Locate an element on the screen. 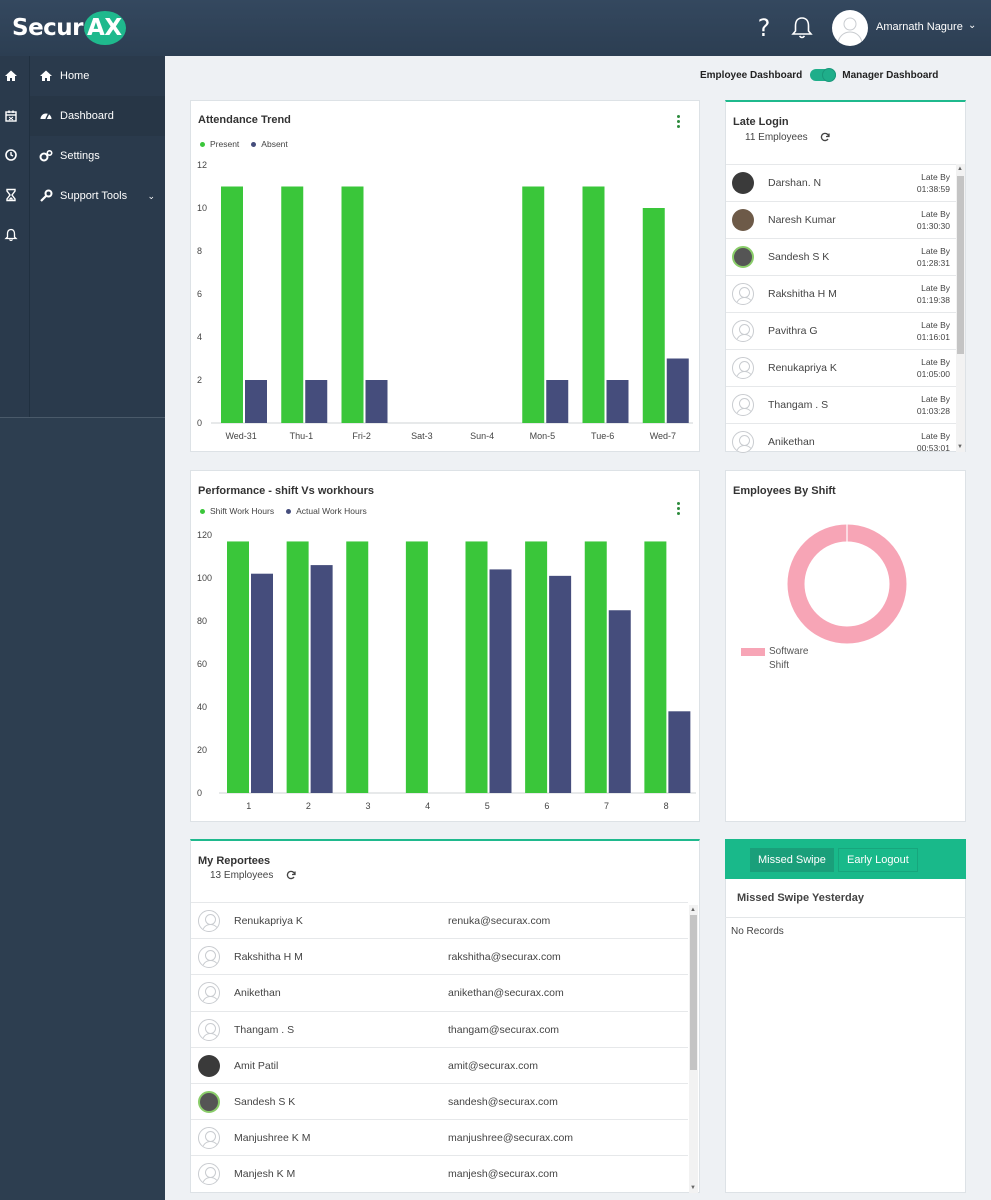  reportees-scrollbar: ▲ ▼ is located at coordinates (693, 1049).